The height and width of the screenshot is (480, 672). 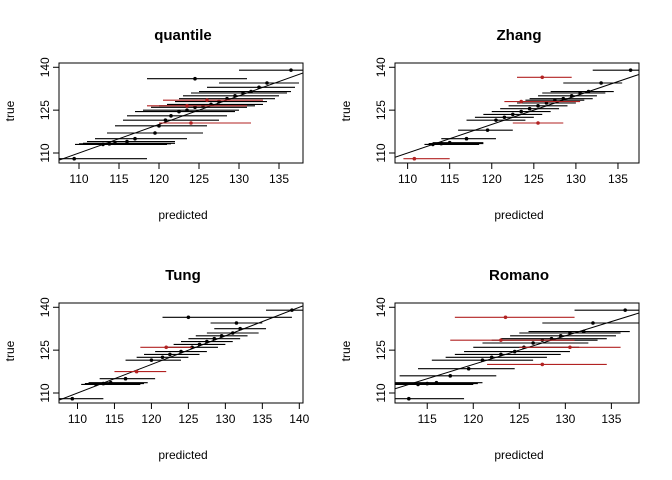 I want to click on x-axis-label-tung: predicted, so click(x=182, y=455).